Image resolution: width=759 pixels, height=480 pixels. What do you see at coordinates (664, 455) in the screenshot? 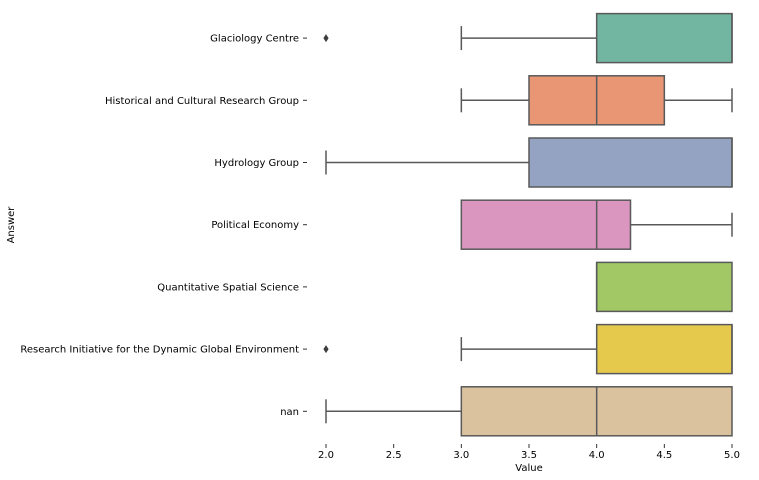
I see `x-tick-label: 4.5` at bounding box center [664, 455].